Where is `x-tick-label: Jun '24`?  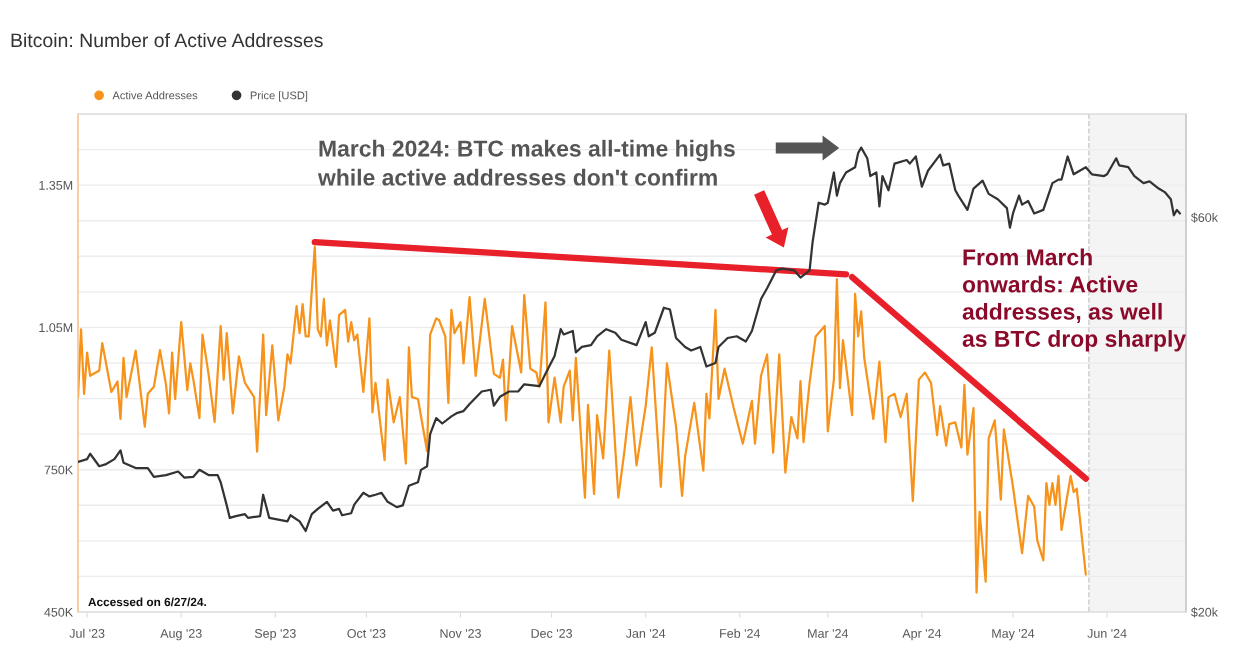 x-tick-label: Jun '24 is located at coordinates (1107, 633).